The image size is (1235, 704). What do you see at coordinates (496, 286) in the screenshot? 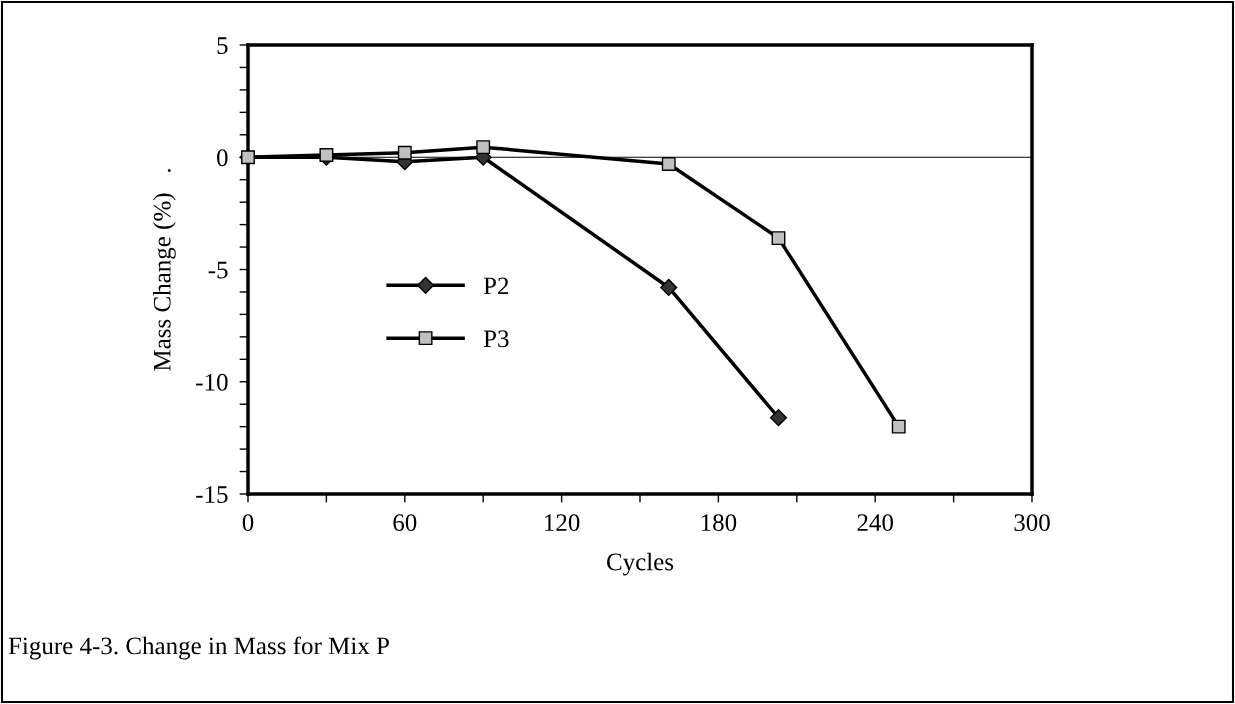
I see `legend-label: P2` at bounding box center [496, 286].